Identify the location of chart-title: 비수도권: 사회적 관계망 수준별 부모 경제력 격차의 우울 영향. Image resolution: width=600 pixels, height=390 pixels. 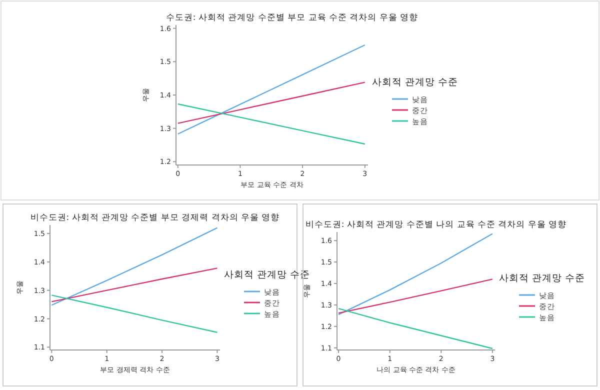
(155, 218).